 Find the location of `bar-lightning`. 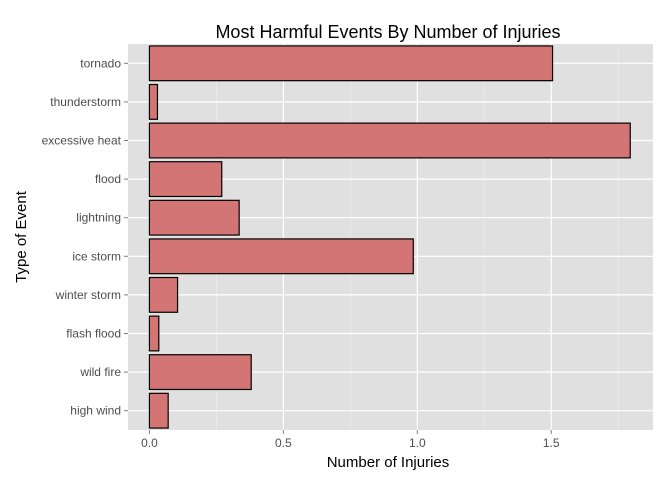

bar-lightning is located at coordinates (194, 217).